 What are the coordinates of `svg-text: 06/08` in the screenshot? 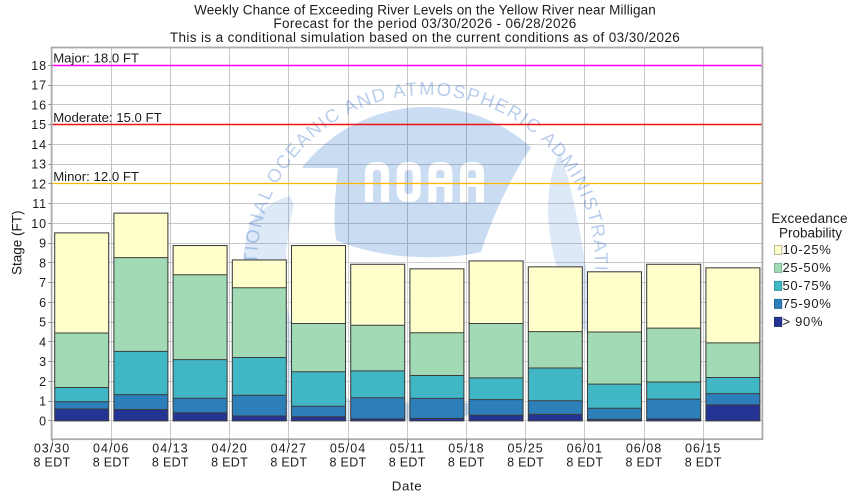 It's located at (644, 448).